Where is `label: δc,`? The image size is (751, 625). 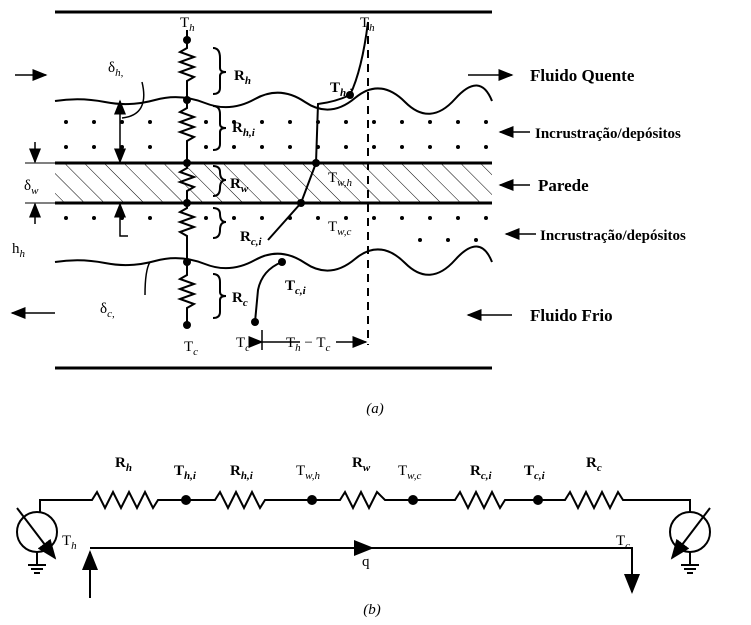 label: δc, is located at coordinates (107, 310).